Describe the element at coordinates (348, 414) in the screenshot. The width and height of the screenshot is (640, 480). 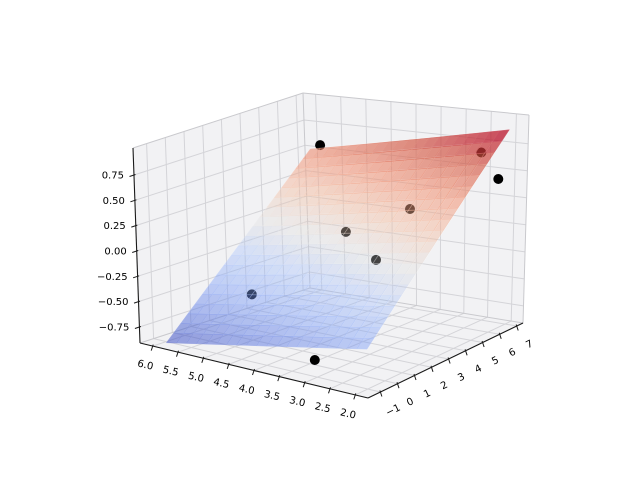
I see `x-tick-label: 2.0` at that location.